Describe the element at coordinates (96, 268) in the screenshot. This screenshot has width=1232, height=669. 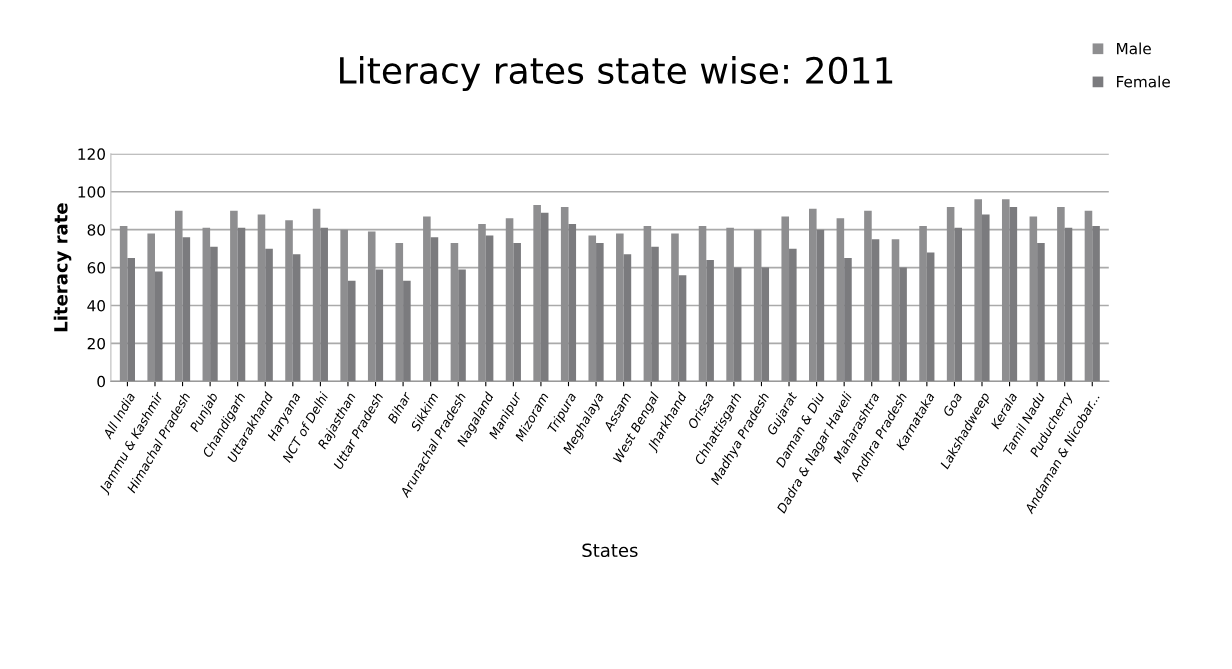
I see `y-tick-label: 60` at that location.